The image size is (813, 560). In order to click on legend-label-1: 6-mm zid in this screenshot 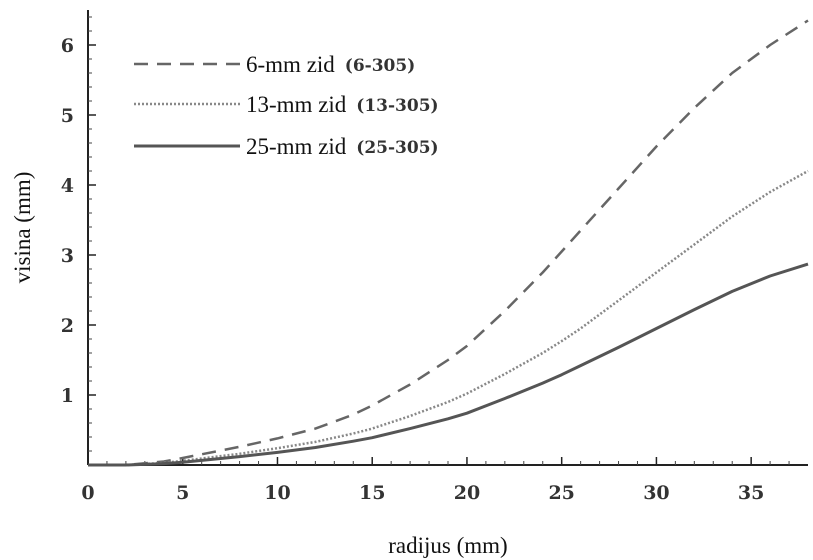, I will do `click(290, 64)`.